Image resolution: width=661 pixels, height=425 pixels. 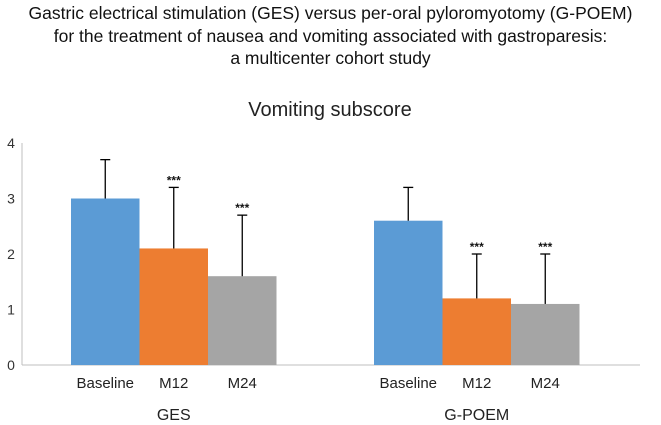 I want to click on bar-g-poem-m12, so click(x=476, y=331).